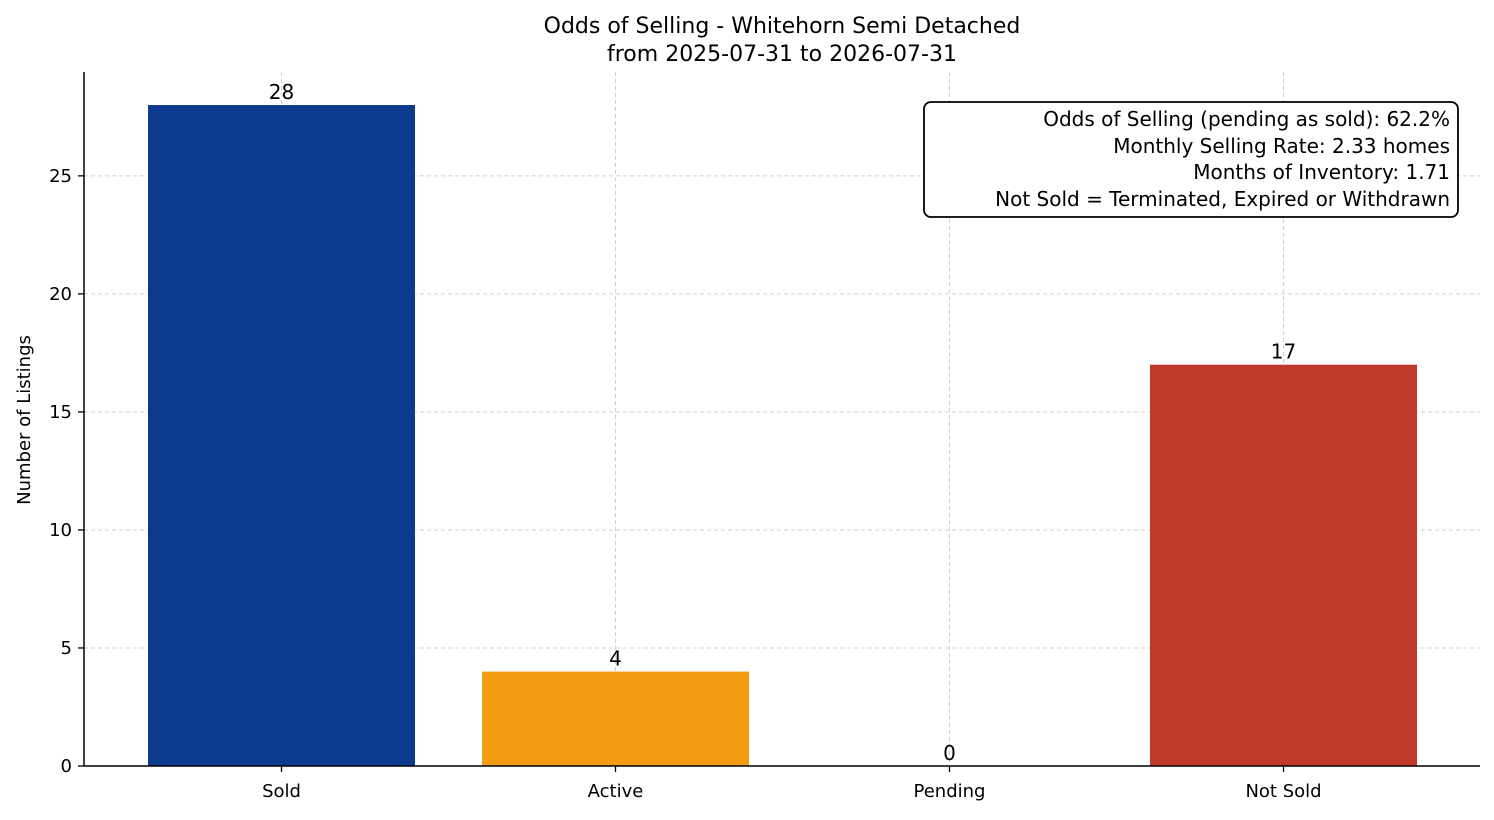 This screenshot has width=1494, height=820. Describe the element at coordinates (950, 791) in the screenshot. I see `x-tick-label: Pending` at that location.